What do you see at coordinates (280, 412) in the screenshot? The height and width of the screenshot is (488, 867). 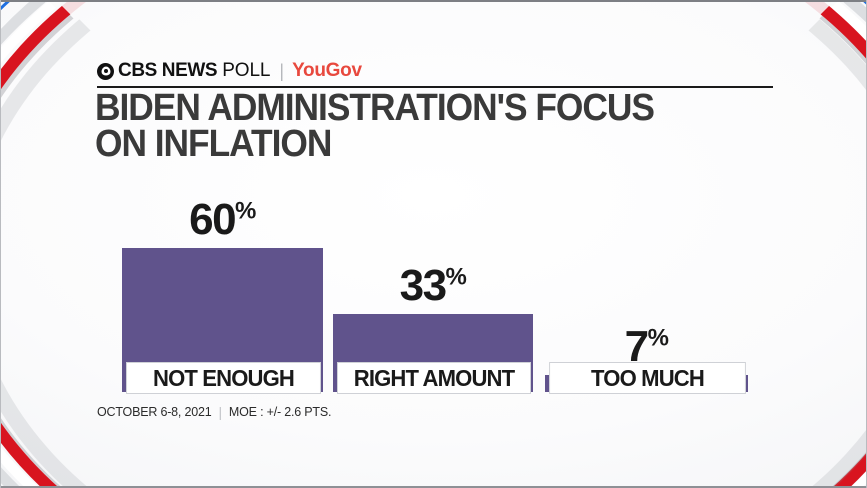 I see `footnote-moe: MOE : +/- 2.6 PTS.` at bounding box center [280, 412].